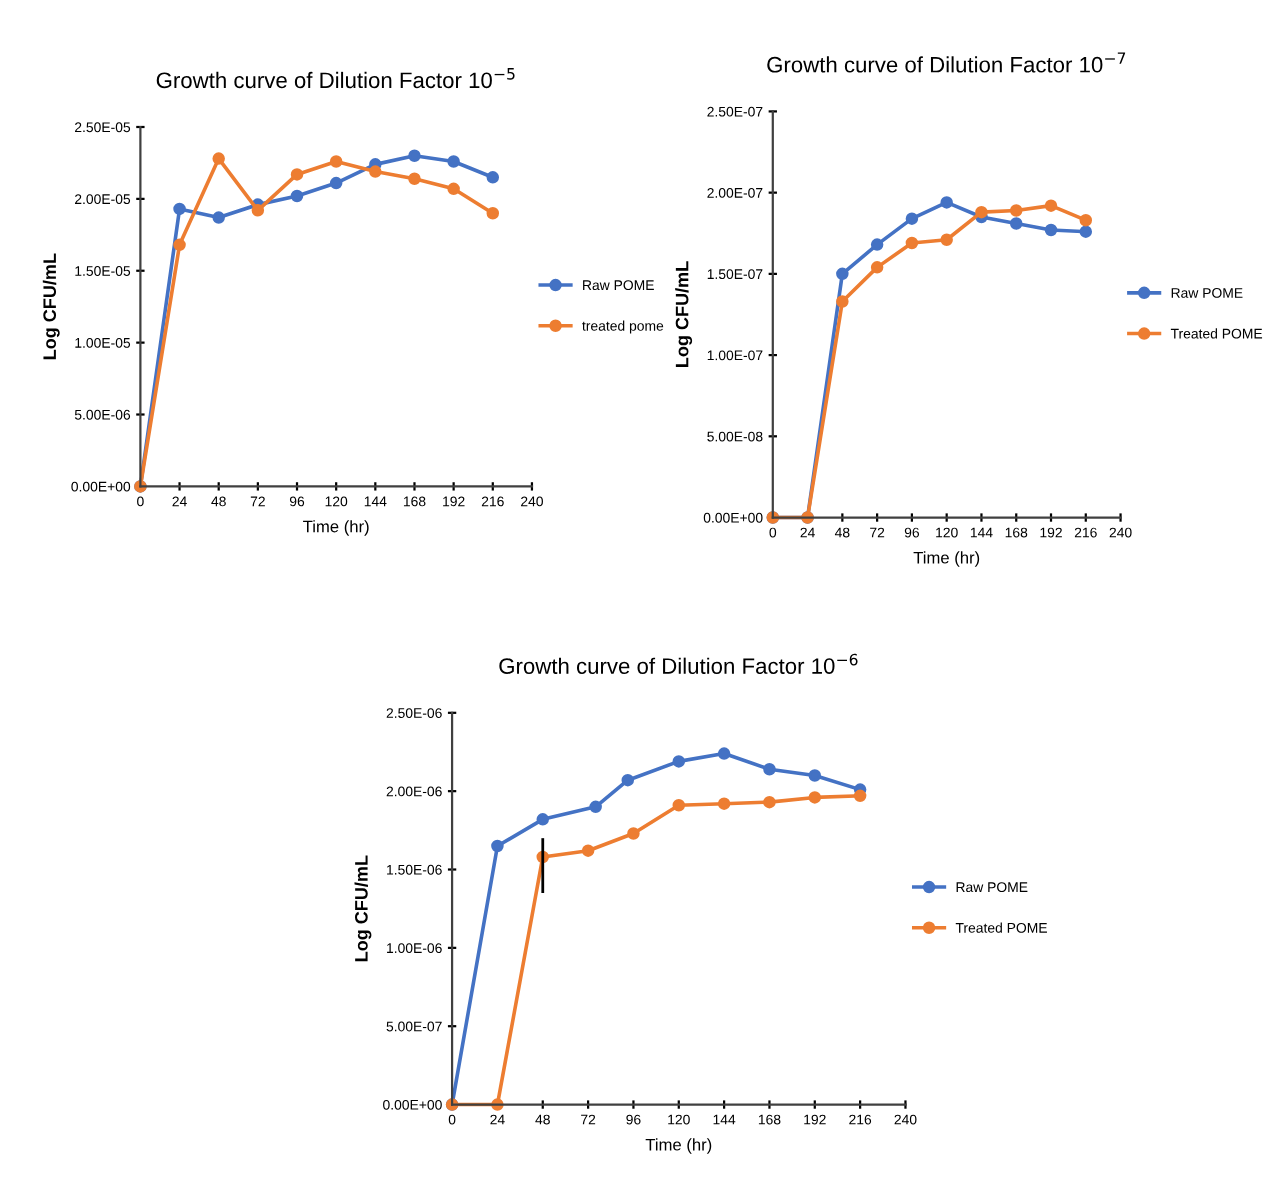 The width and height of the screenshot is (1288, 1198). Describe the element at coordinates (678, 663) in the screenshot. I see `chart-title: Growth curve of Dilution Factor 10$^{−6}$` at that location.